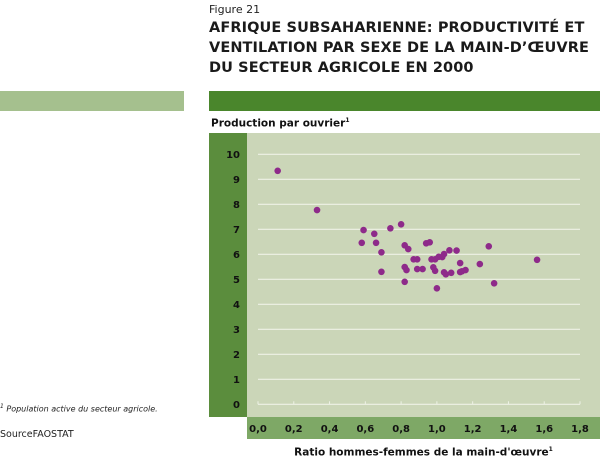  I want to click on y-tick-label: 1, so click(236, 380).